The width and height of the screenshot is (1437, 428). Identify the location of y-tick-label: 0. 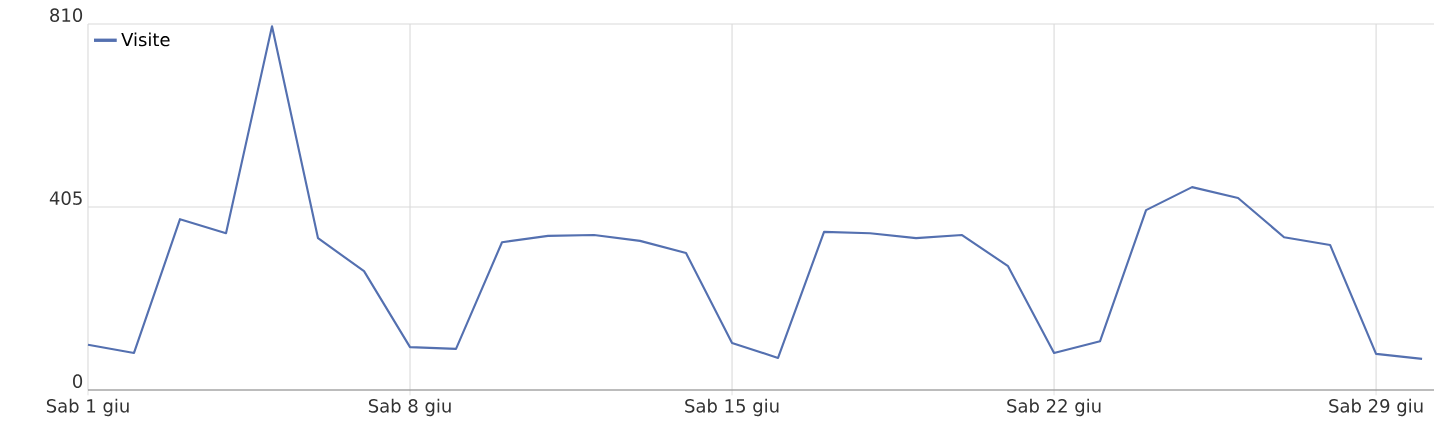
(78, 381).